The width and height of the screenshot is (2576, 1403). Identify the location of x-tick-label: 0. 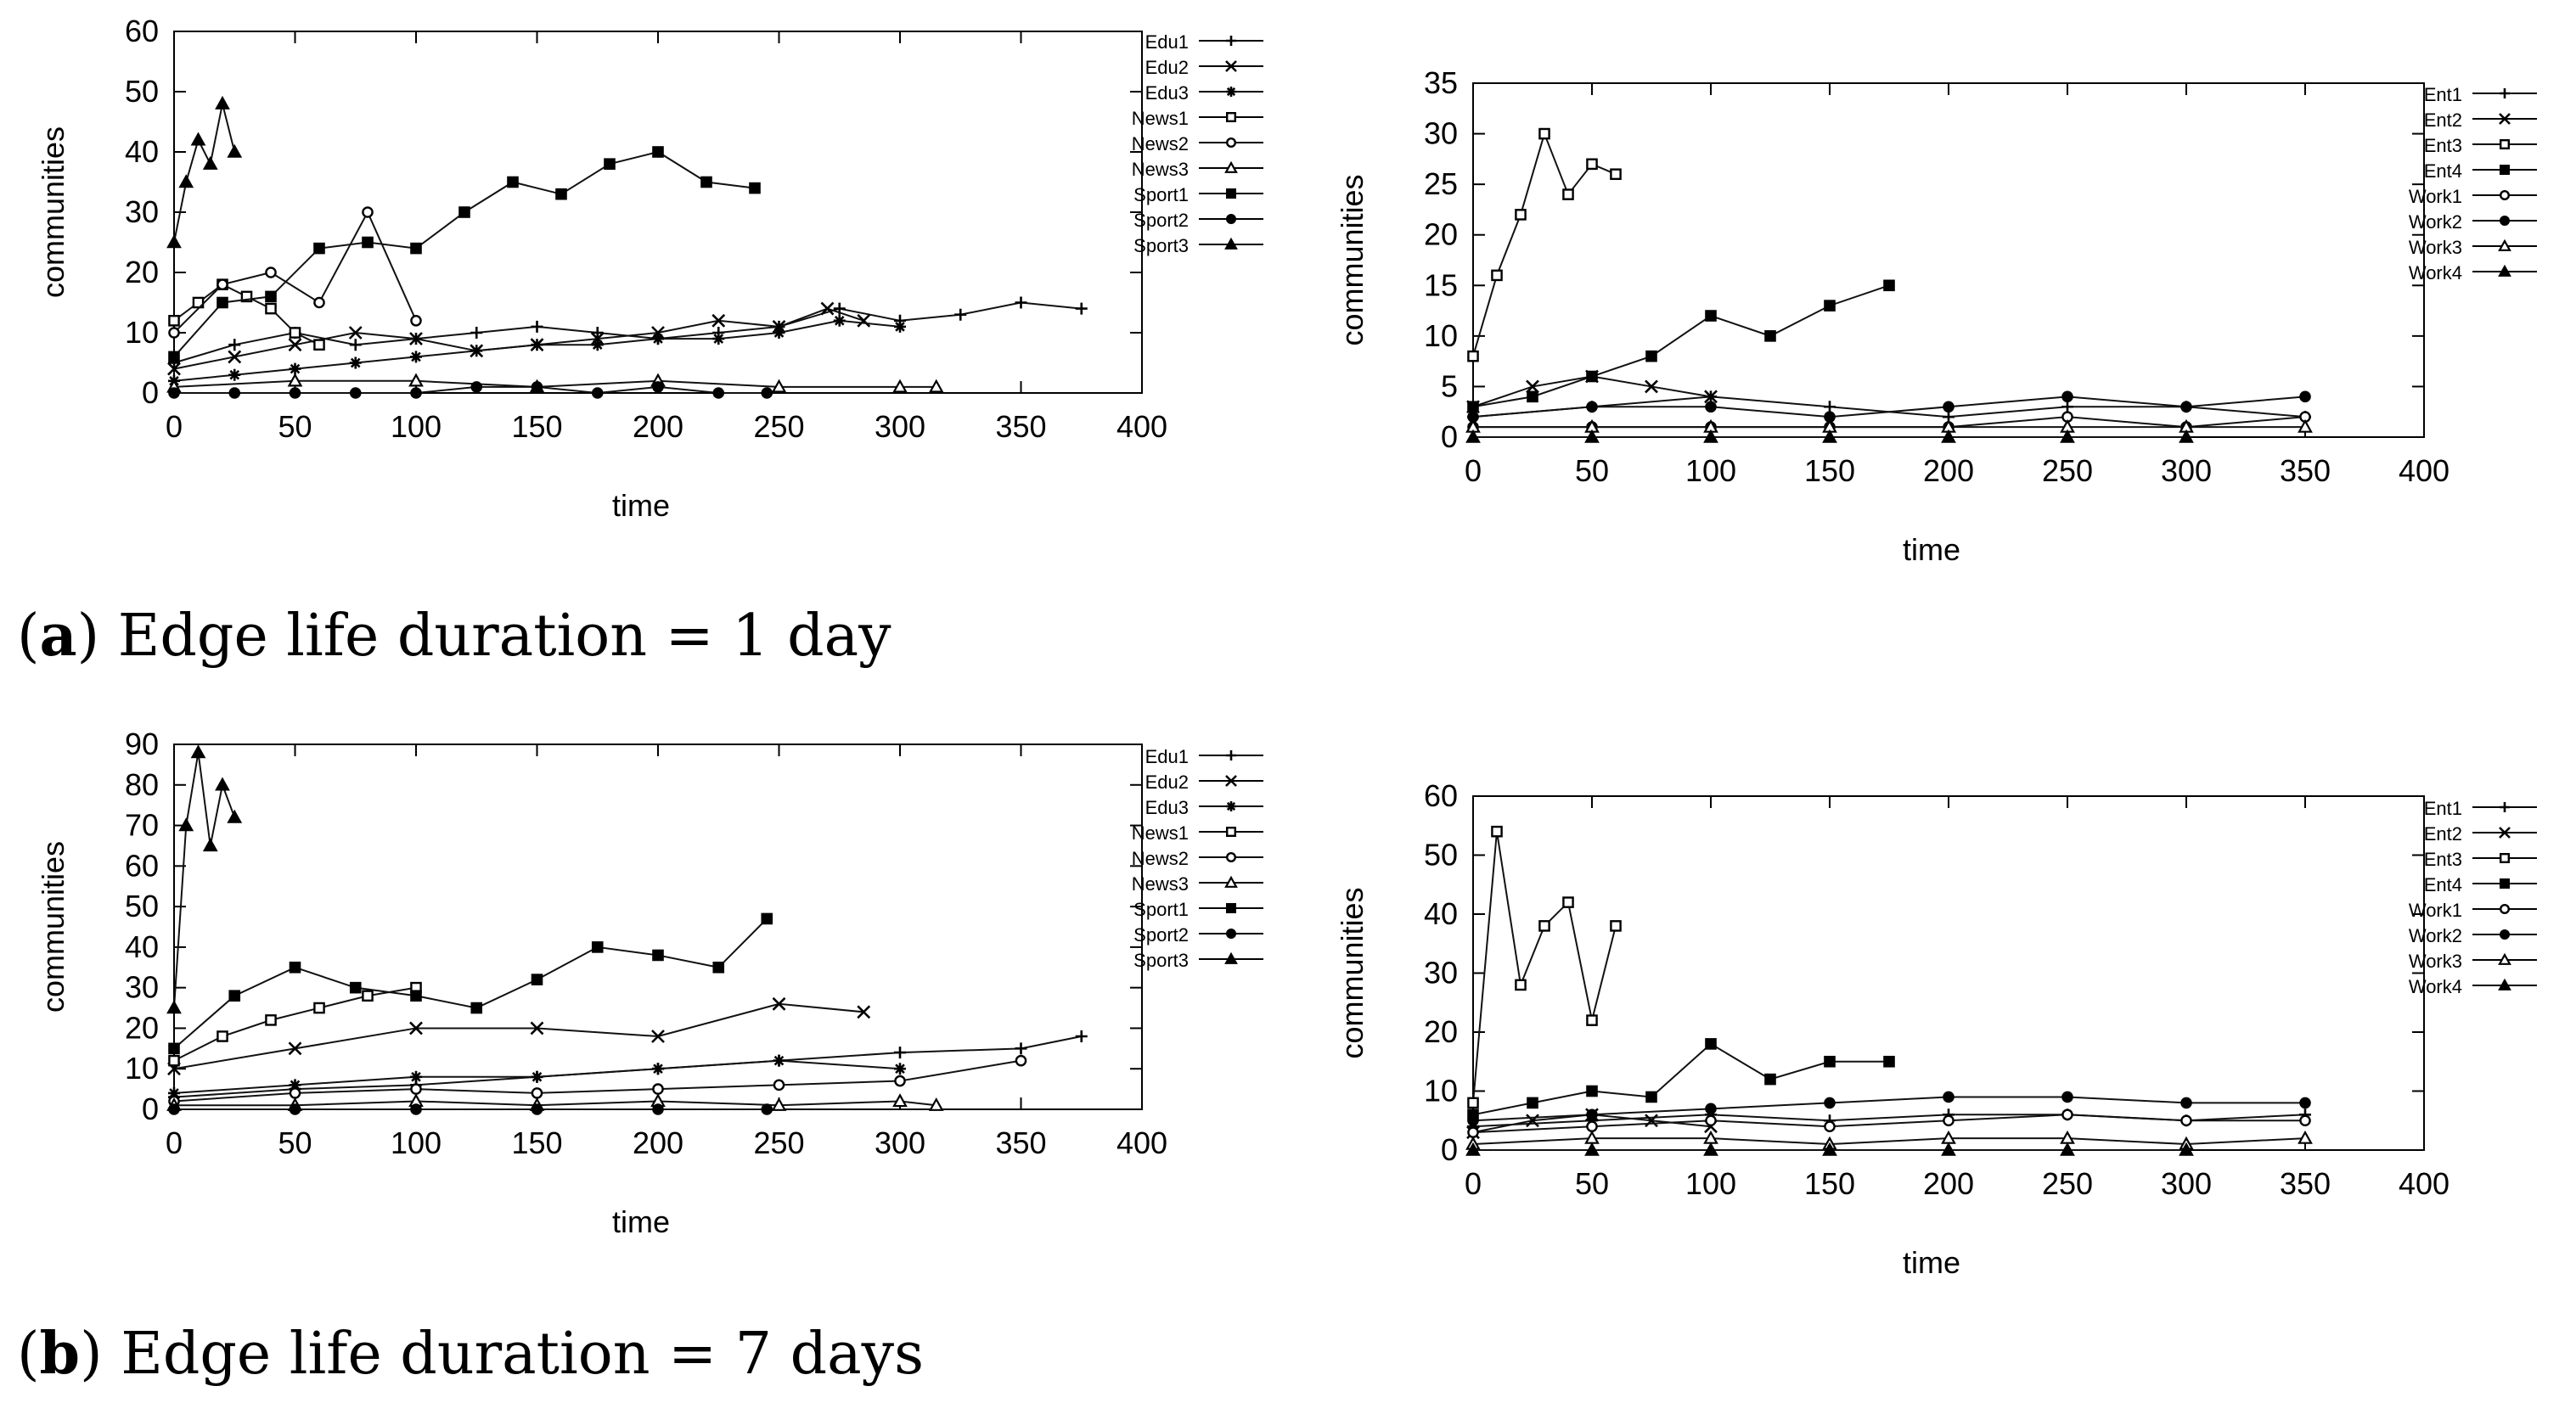
(174, 426).